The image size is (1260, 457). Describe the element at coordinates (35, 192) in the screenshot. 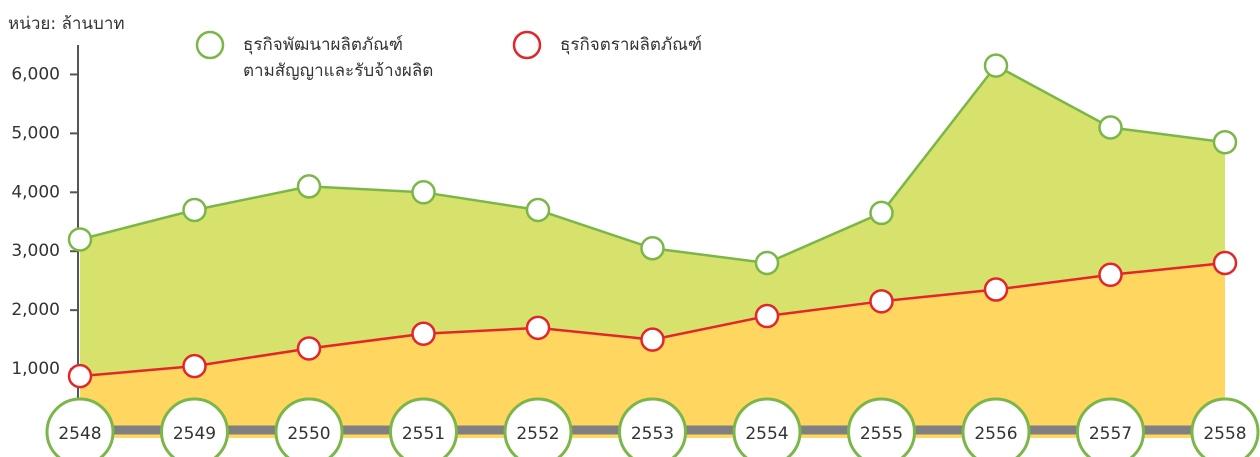

I see `y-tick-label: 4,000` at that location.